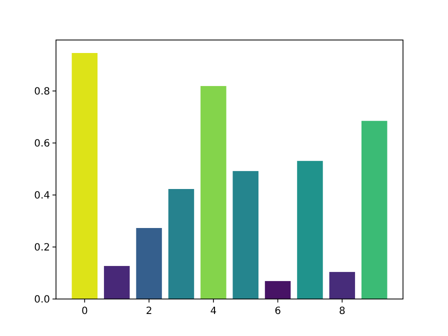 Image resolution: width=448 pixels, height=336 pixels. Describe the element at coordinates (277, 311) in the screenshot. I see `x-tick-label: 6` at that location.